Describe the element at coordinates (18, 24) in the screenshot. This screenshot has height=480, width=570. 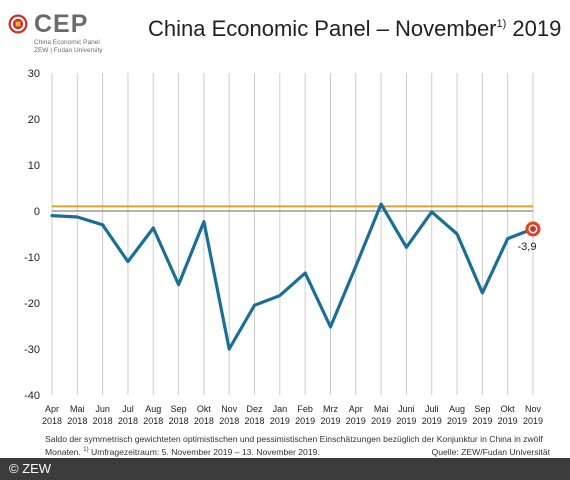
I see `cep-logo-icon` at that location.